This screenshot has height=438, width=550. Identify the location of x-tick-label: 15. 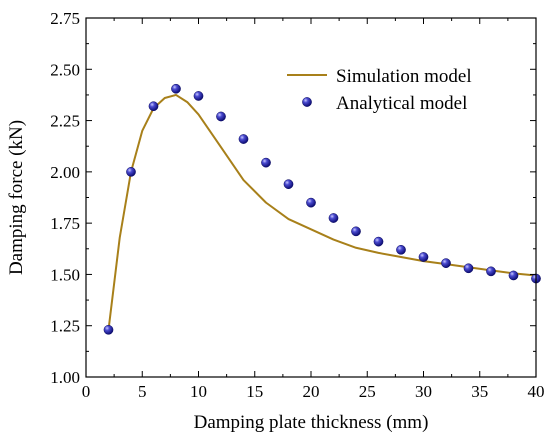
(254, 391).